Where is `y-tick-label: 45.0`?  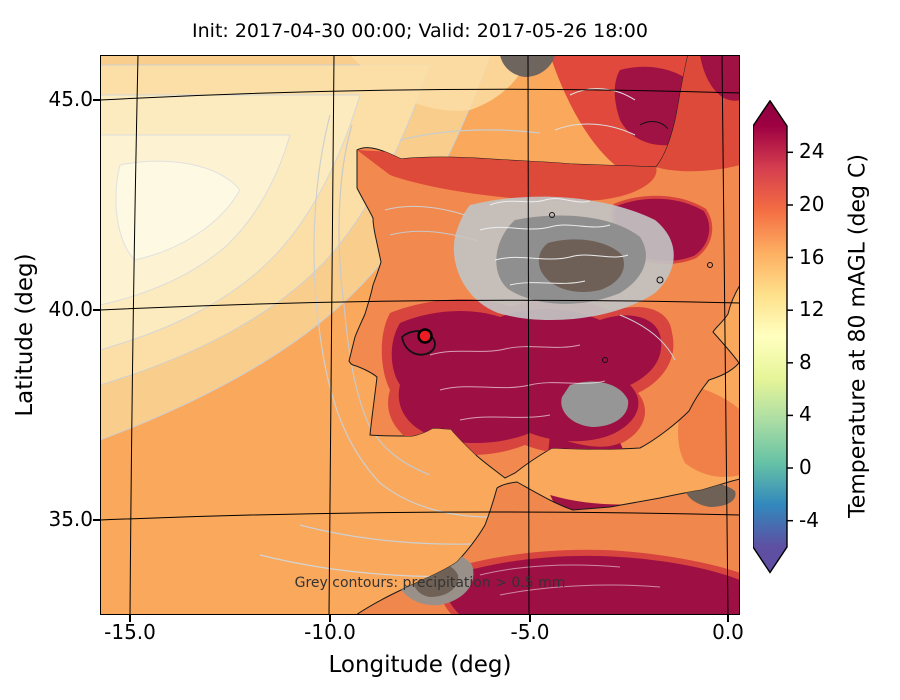
y-tick-label: 45.0 is located at coordinates (70, 99).